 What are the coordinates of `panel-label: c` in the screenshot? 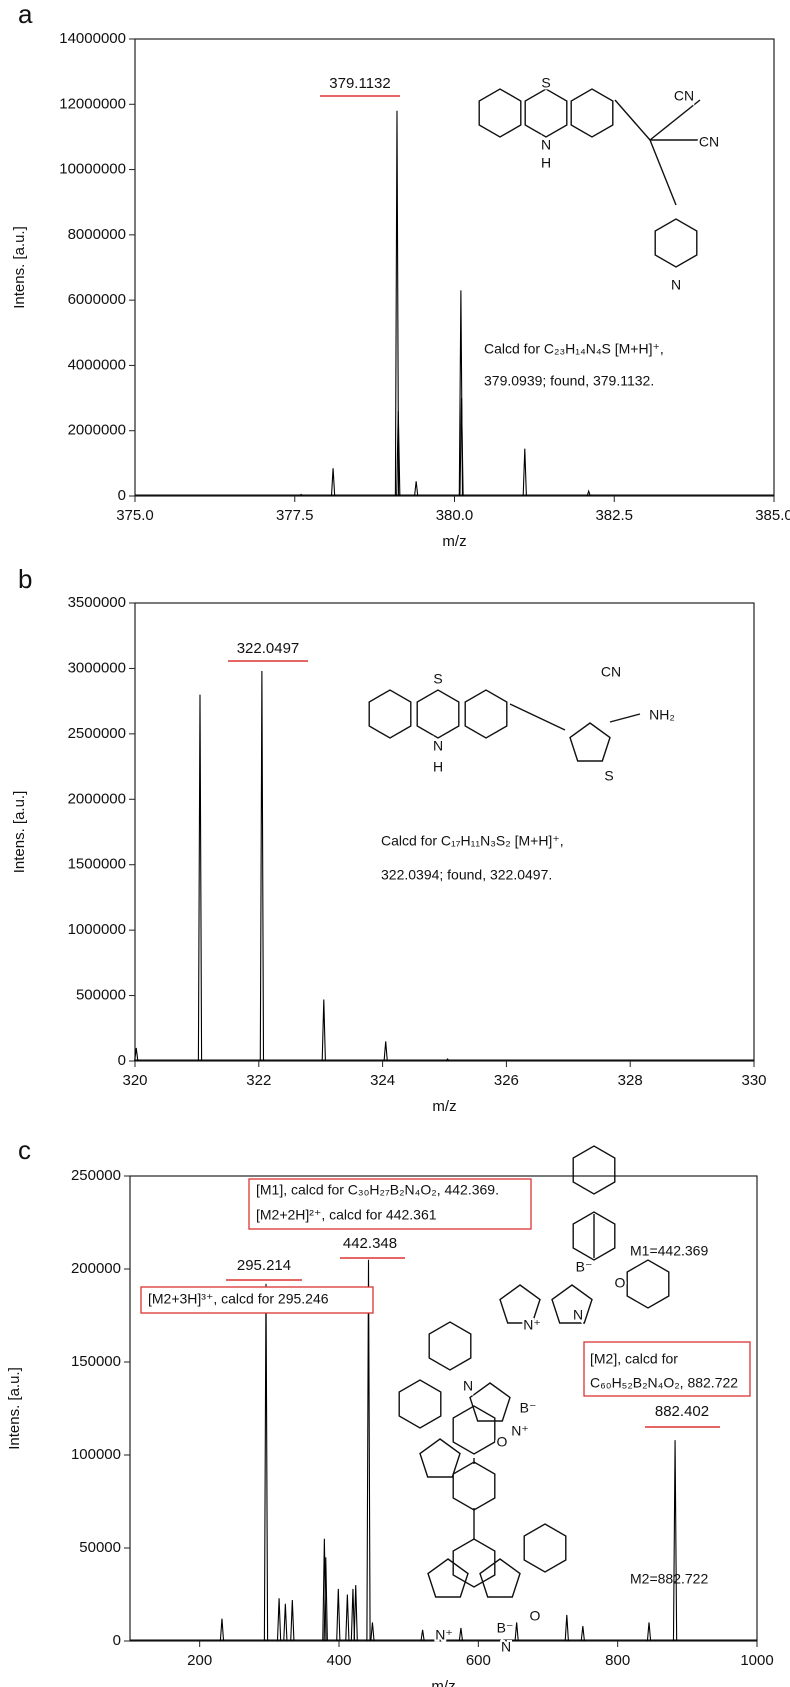 It's located at (24, 1150).